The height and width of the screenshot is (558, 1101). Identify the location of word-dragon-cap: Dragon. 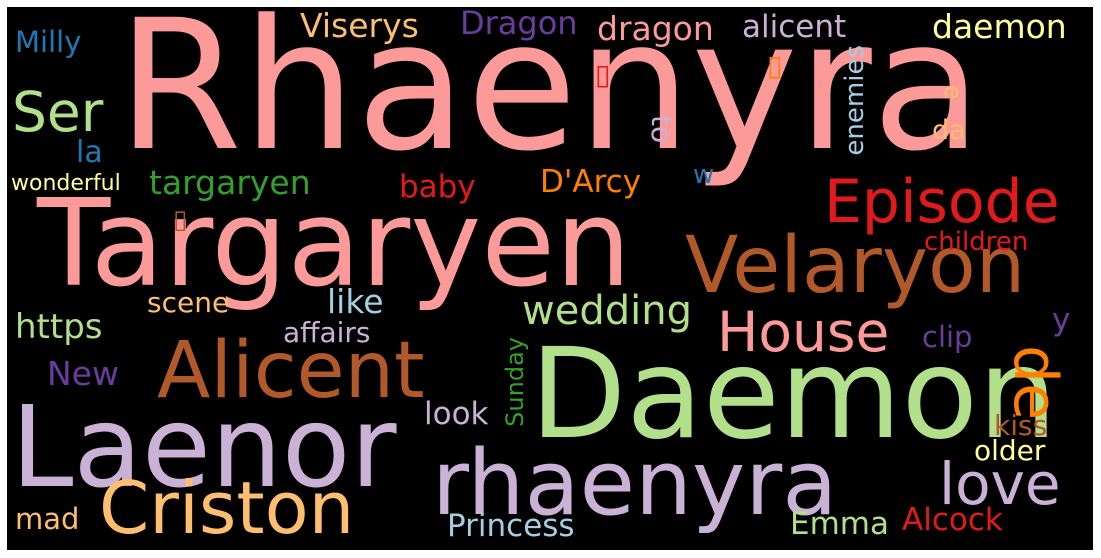
(519, 24).